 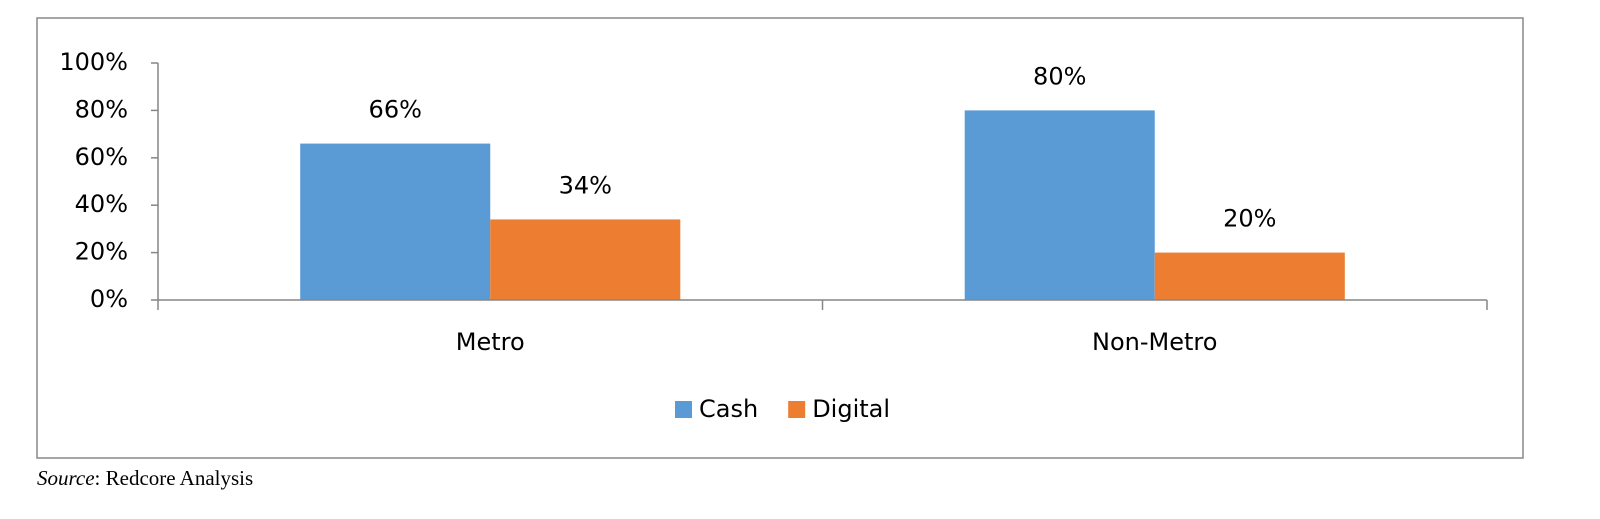 I want to click on legend-label: Digital, so click(x=851, y=409).